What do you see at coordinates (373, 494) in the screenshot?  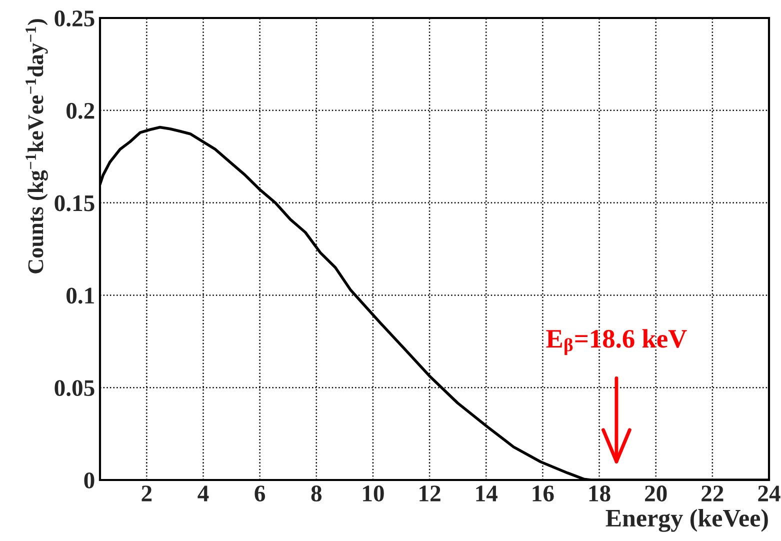 I see `x-tick-label: 10` at bounding box center [373, 494].